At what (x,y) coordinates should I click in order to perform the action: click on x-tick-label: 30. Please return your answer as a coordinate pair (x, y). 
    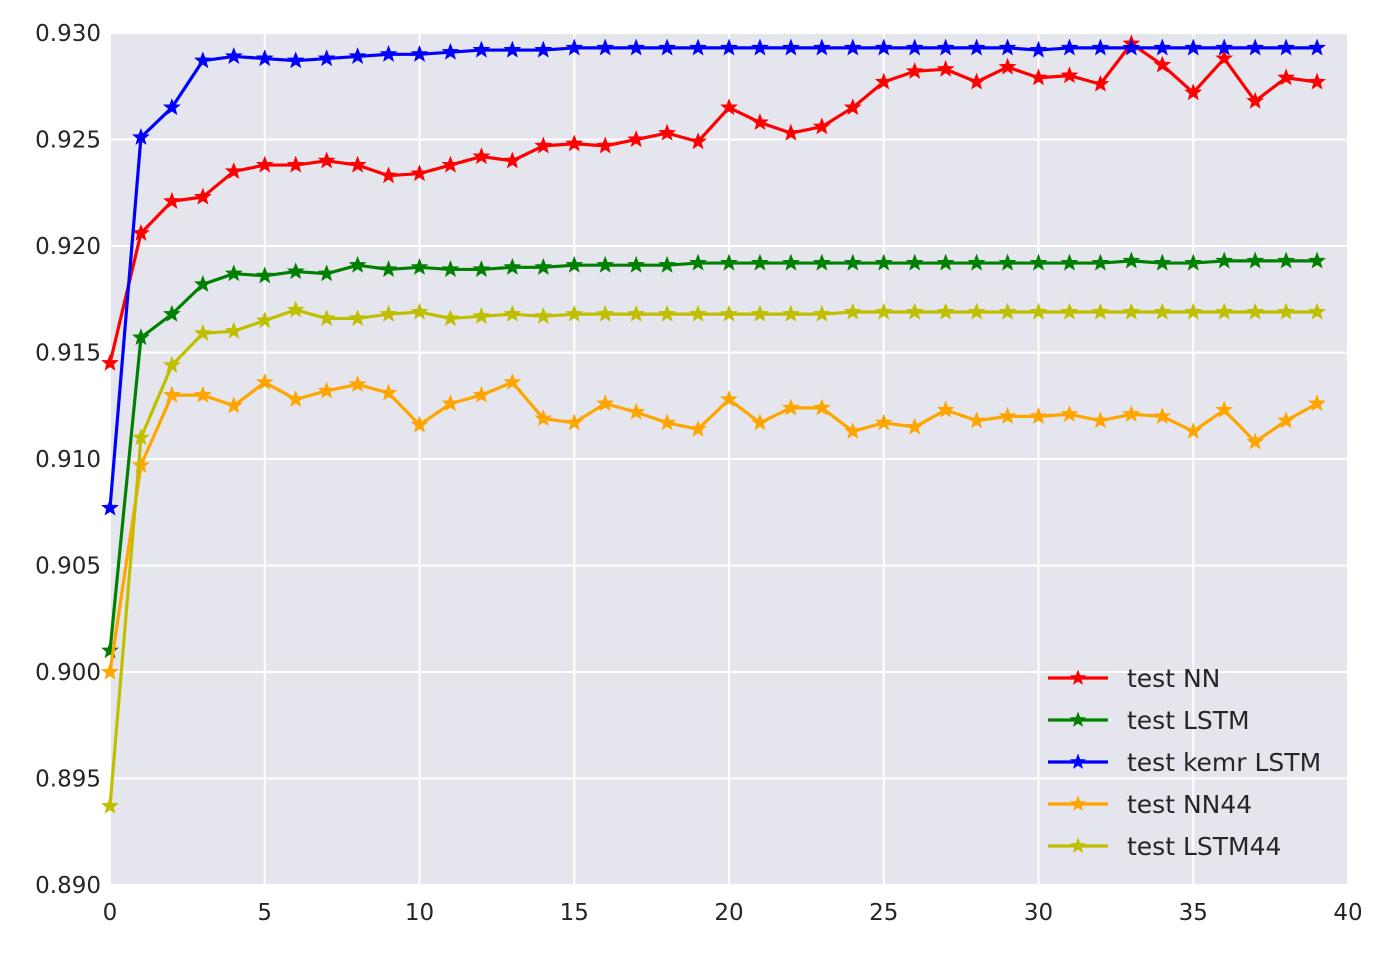
    Looking at the image, I should click on (1038, 913).